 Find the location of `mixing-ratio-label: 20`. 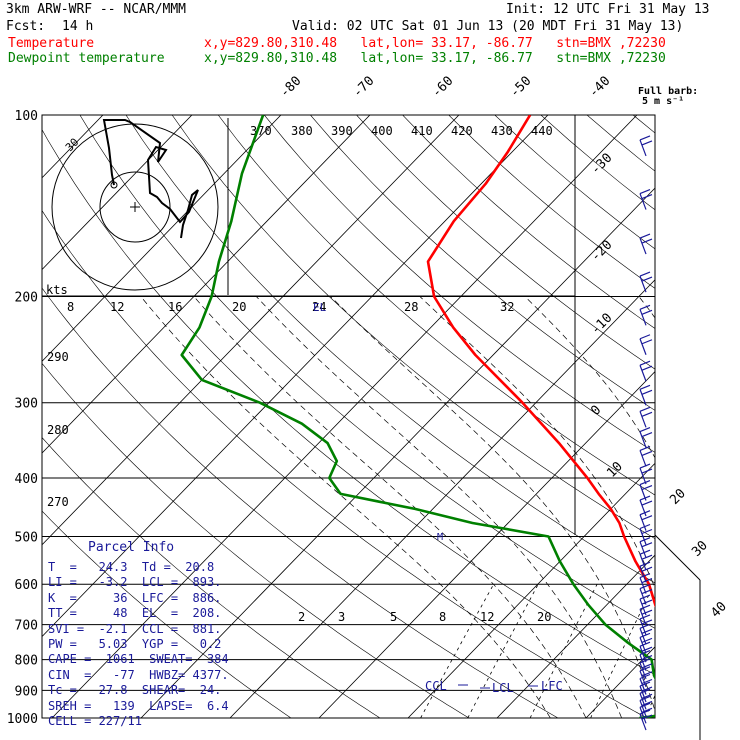

mixing-ratio-label: 20 is located at coordinates (544, 617).